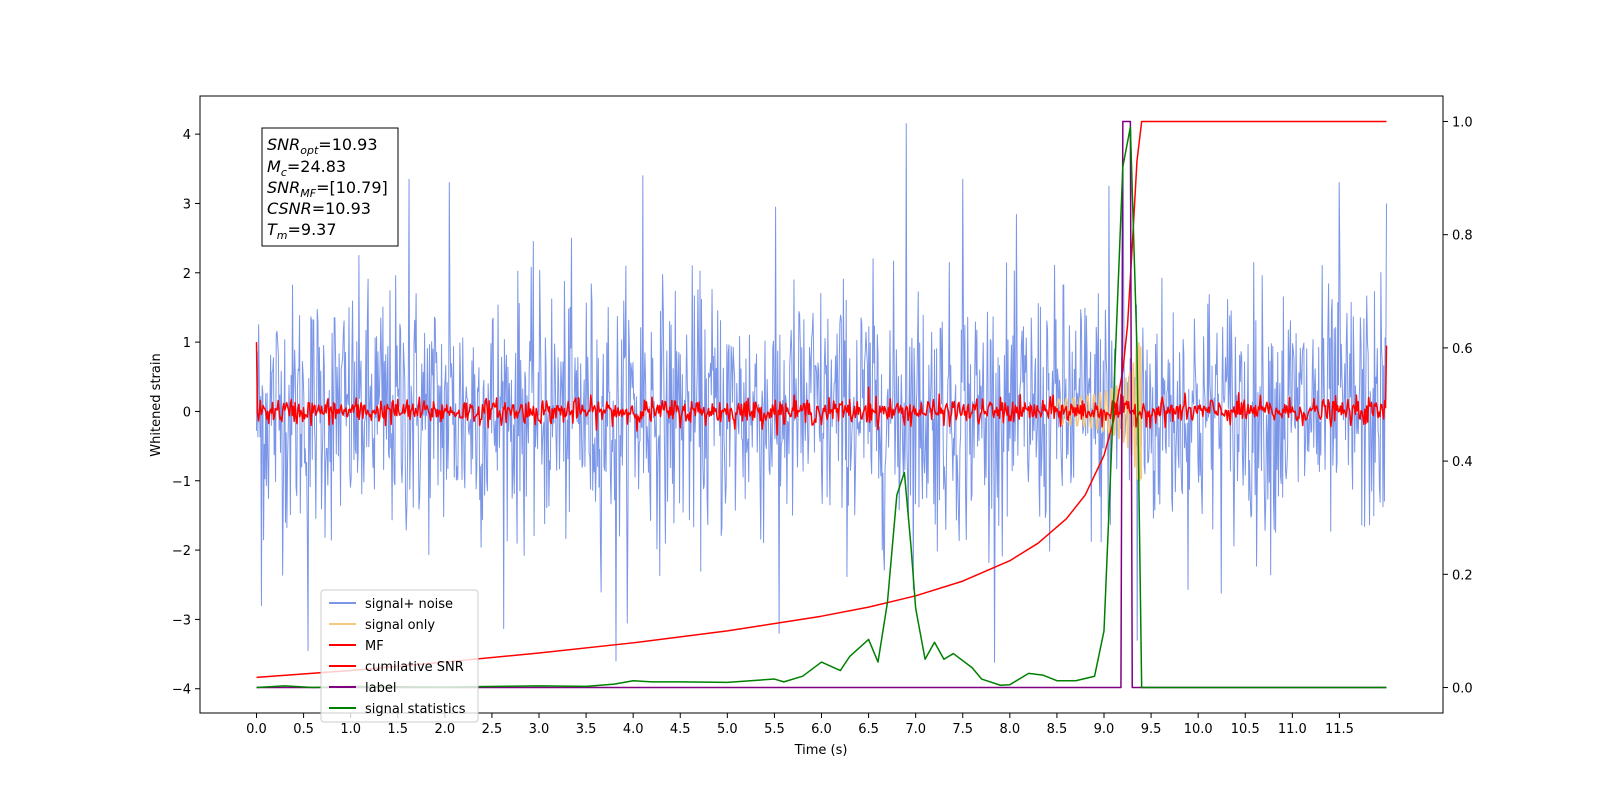  What do you see at coordinates (868, 729) in the screenshot?
I see `x-tick-label: 6.5` at bounding box center [868, 729].